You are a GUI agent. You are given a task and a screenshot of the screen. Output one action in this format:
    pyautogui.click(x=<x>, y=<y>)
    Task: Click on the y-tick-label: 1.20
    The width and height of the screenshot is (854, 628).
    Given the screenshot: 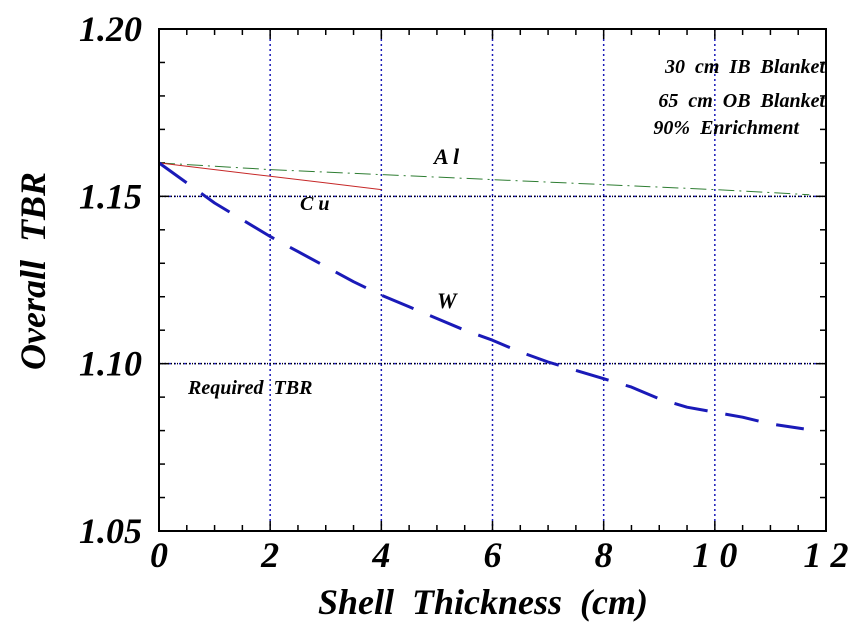 What is the action you would take?
    pyautogui.click(x=110, y=29)
    